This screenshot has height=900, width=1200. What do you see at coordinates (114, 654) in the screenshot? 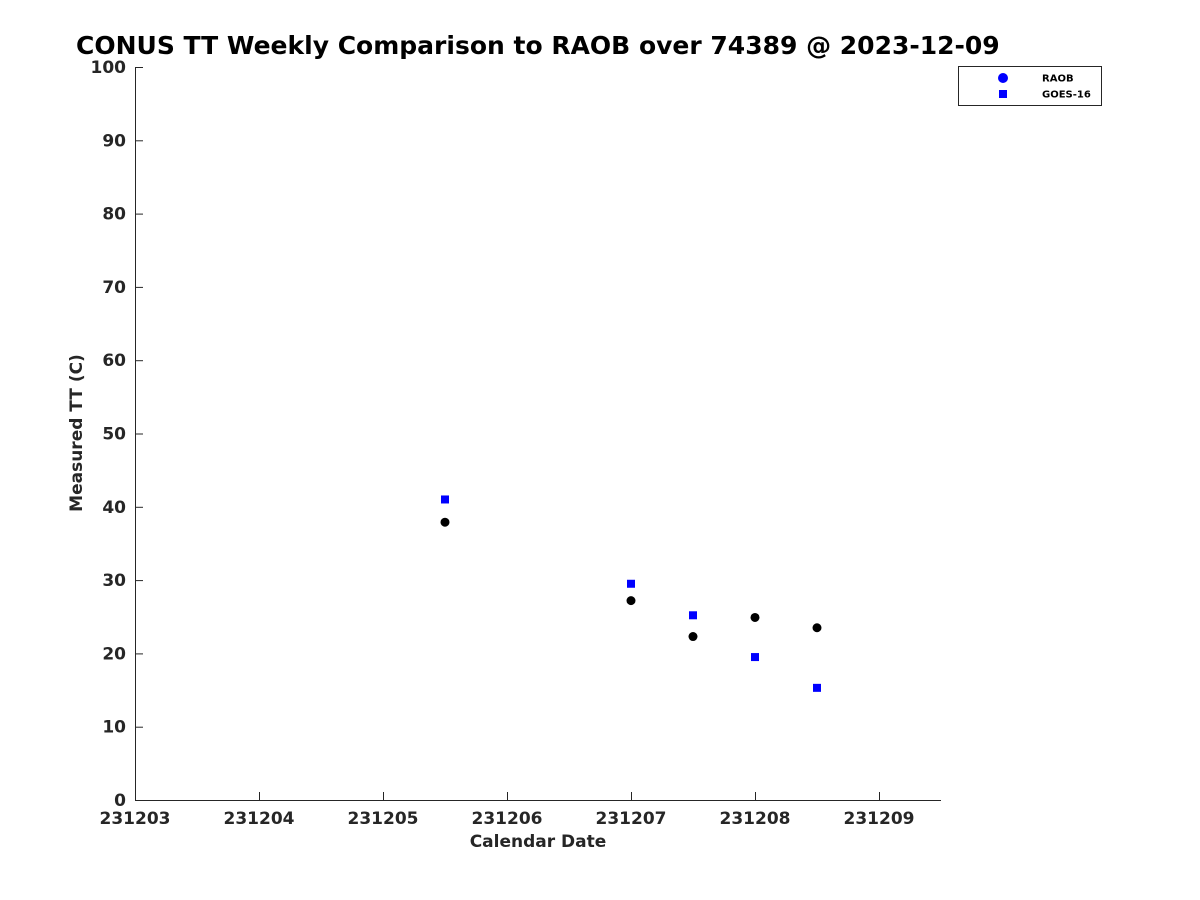
I see `y-tick-label: 20` at bounding box center [114, 654].